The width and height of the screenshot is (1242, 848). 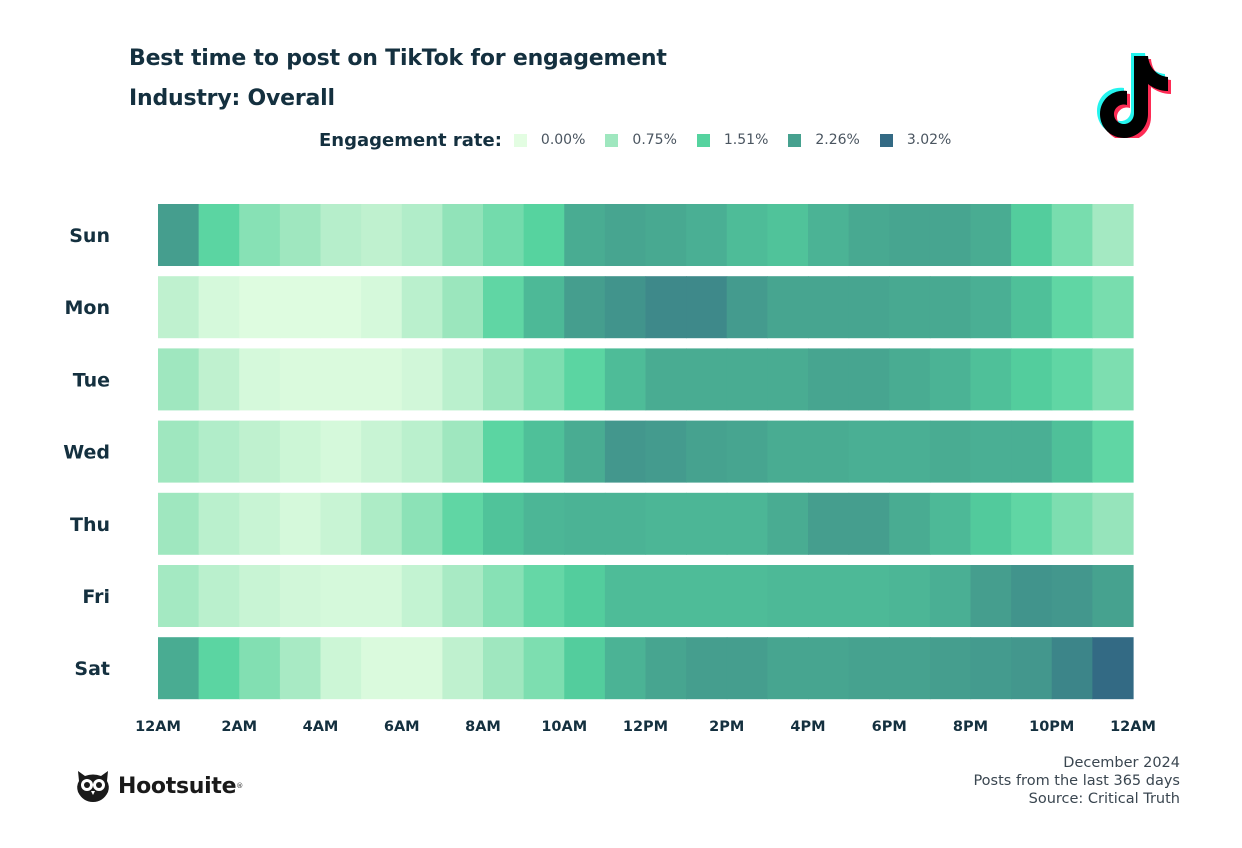 What do you see at coordinates (1134, 95) in the screenshot?
I see `tiktok-logo-icon` at bounding box center [1134, 95].